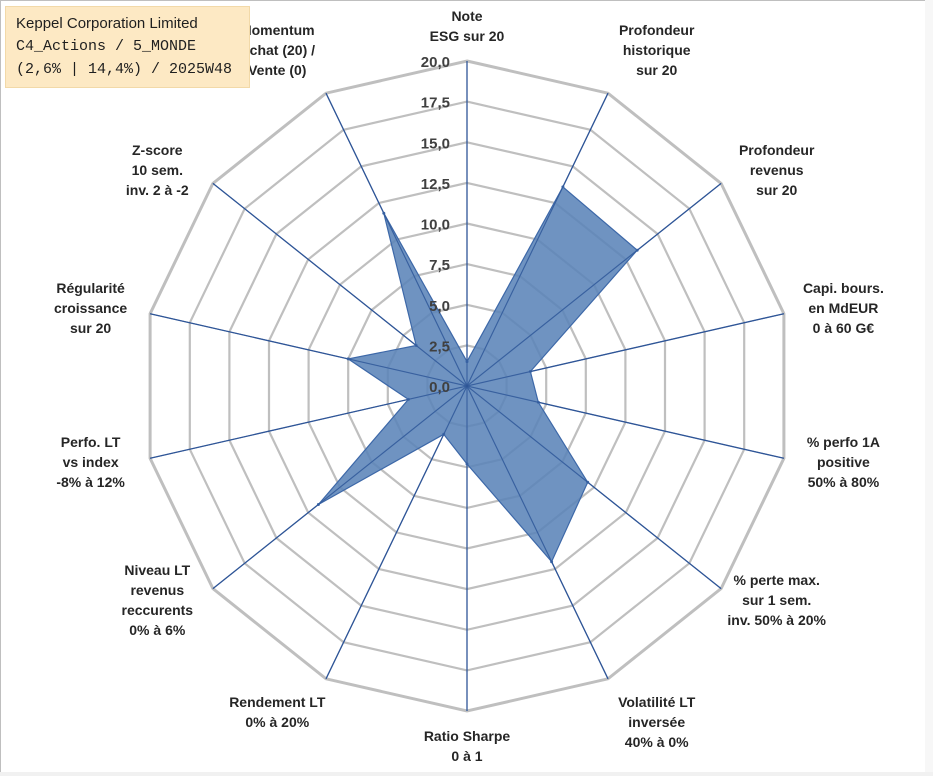 The width and height of the screenshot is (933, 776). I want to click on axis-label-7: Ratio Sharpe 0 à 1, so click(467, 746).